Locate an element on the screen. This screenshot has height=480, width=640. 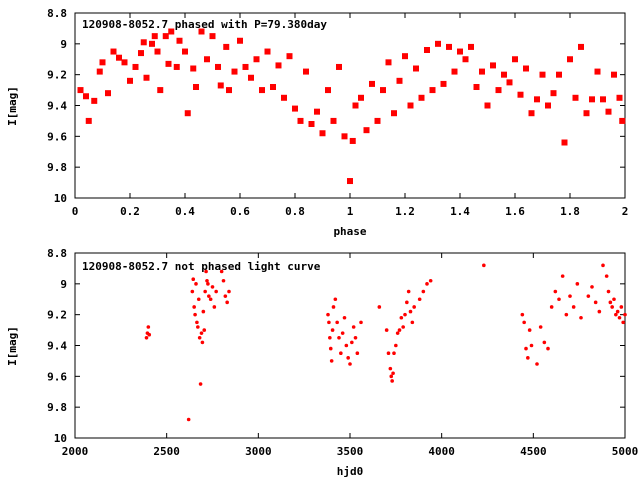
unphased-x-tick-label: 3500 is located at coordinates (350, 451).